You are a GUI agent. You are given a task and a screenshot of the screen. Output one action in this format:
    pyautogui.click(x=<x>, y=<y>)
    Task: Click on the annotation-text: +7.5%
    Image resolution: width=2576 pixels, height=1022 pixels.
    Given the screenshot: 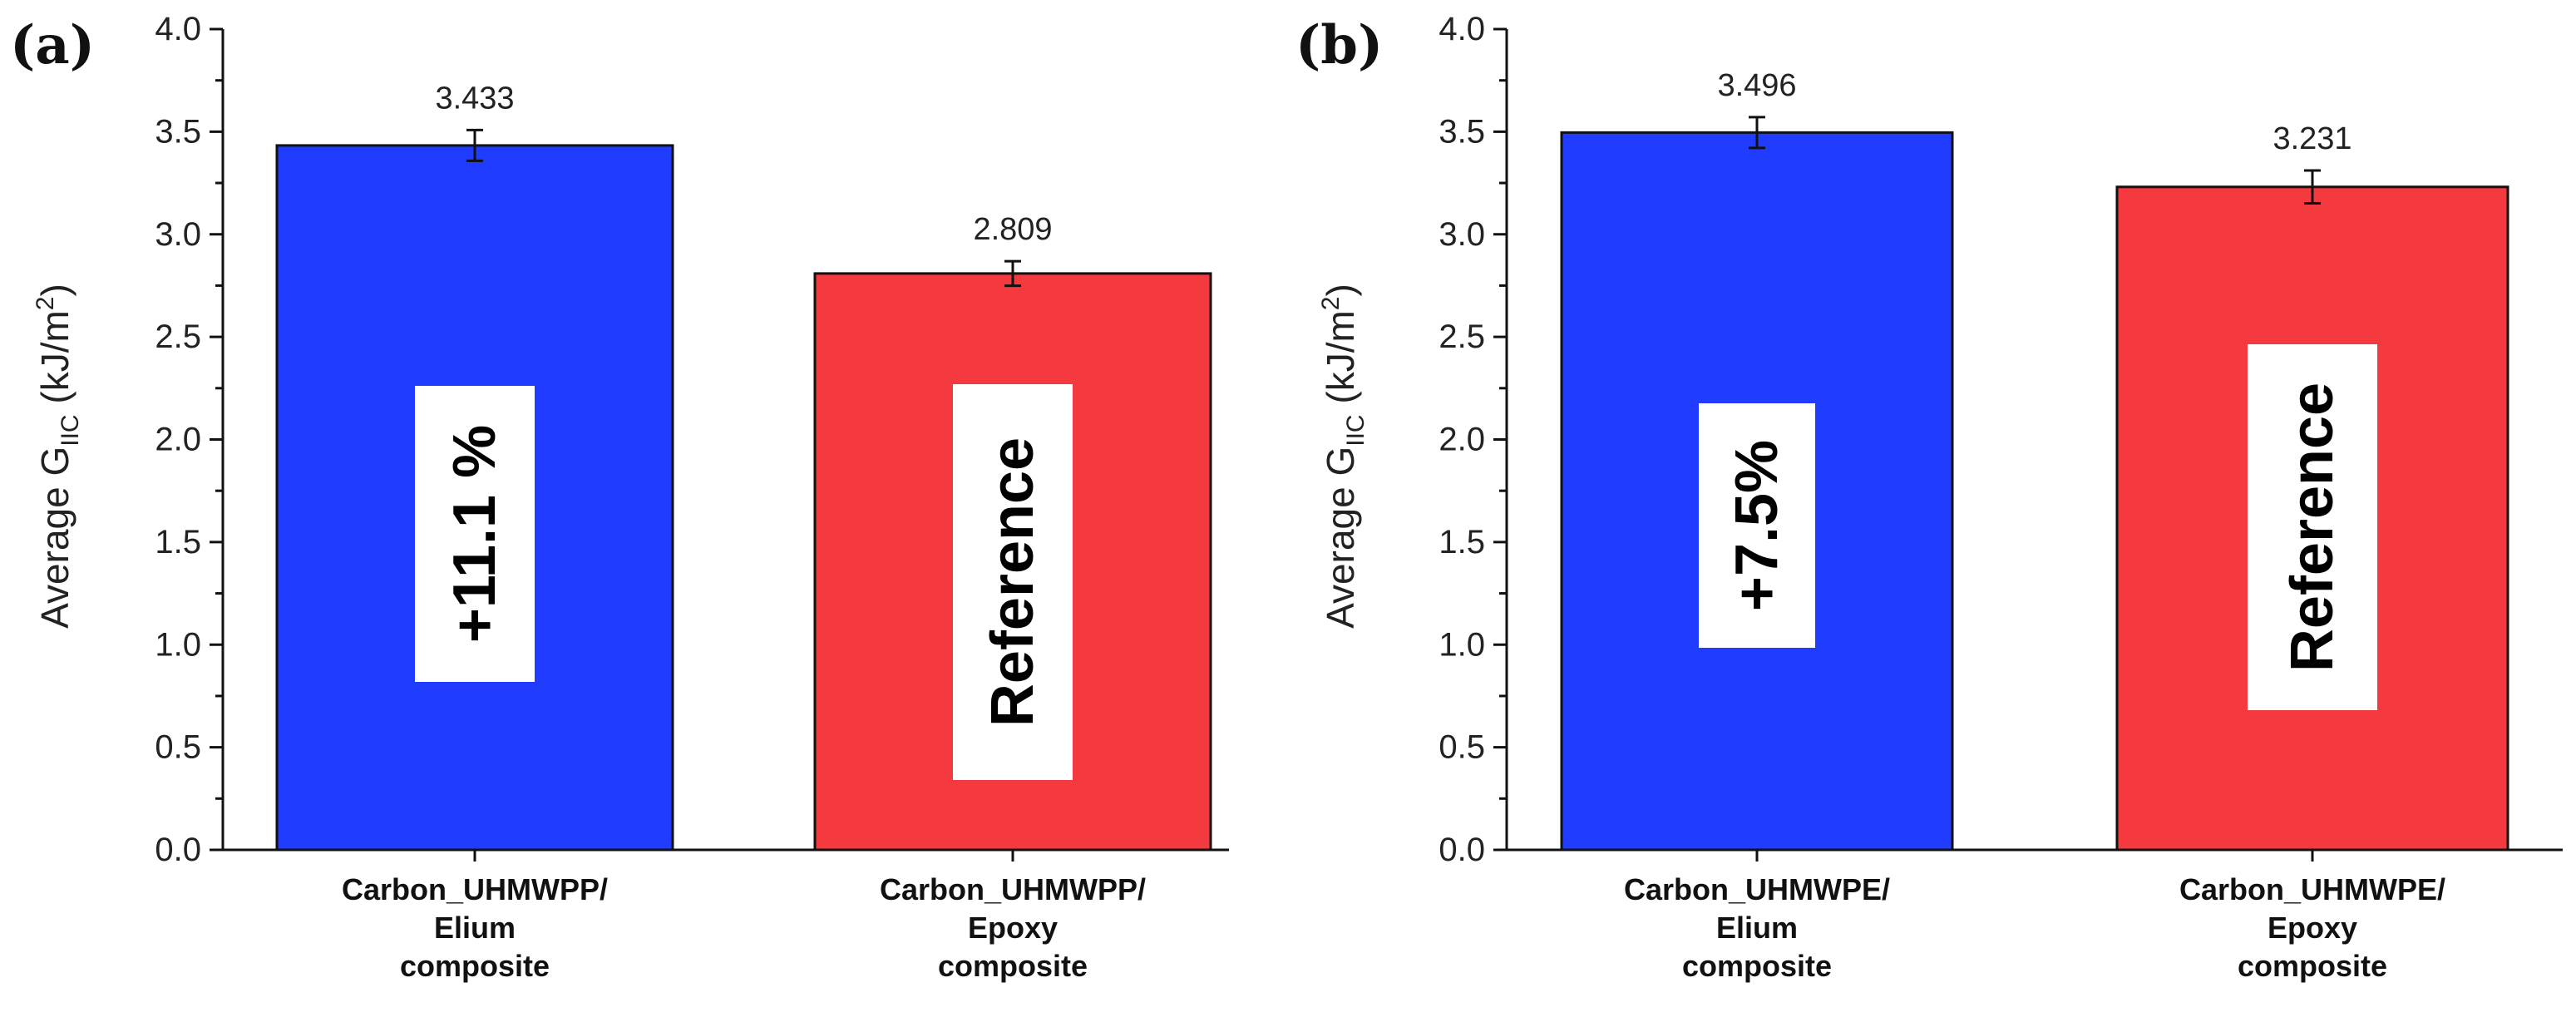 What is the action you would take?
    pyautogui.click(x=1757, y=525)
    